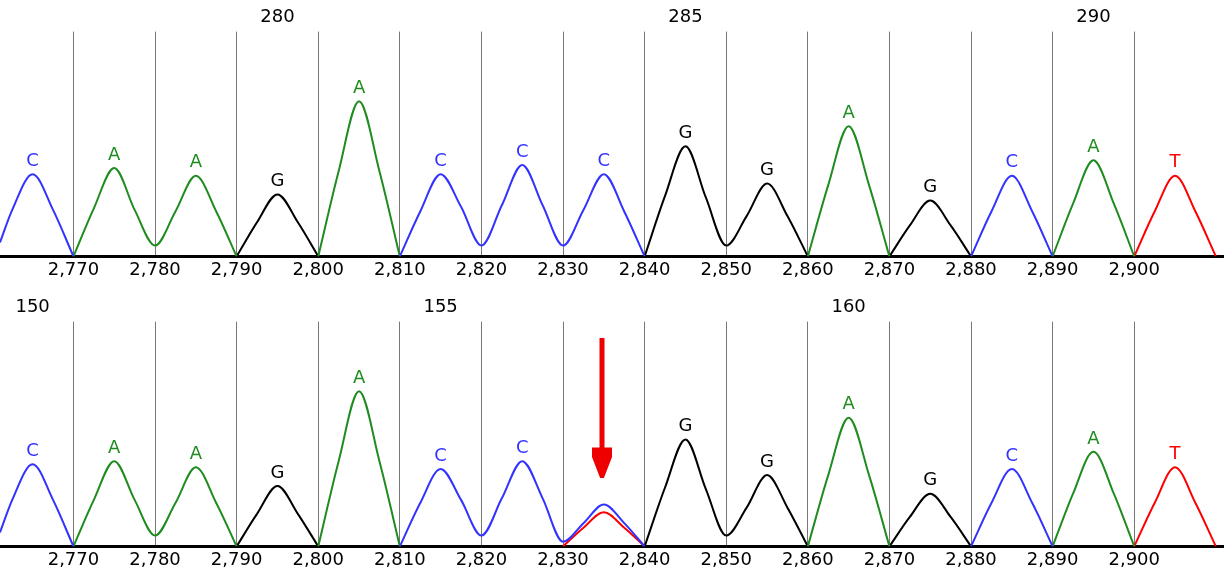  Describe the element at coordinates (32, 306) in the screenshot. I see `x2-tick-label: 150` at that location.